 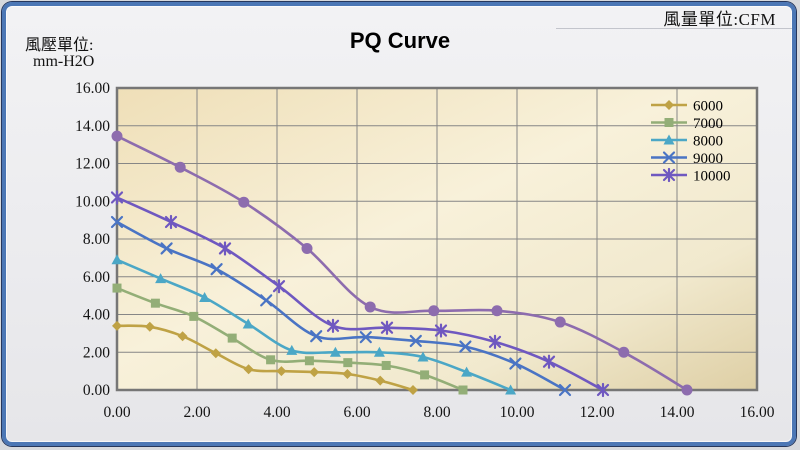 I want to click on x-axis-tick-label: 8.00, so click(x=436, y=412).